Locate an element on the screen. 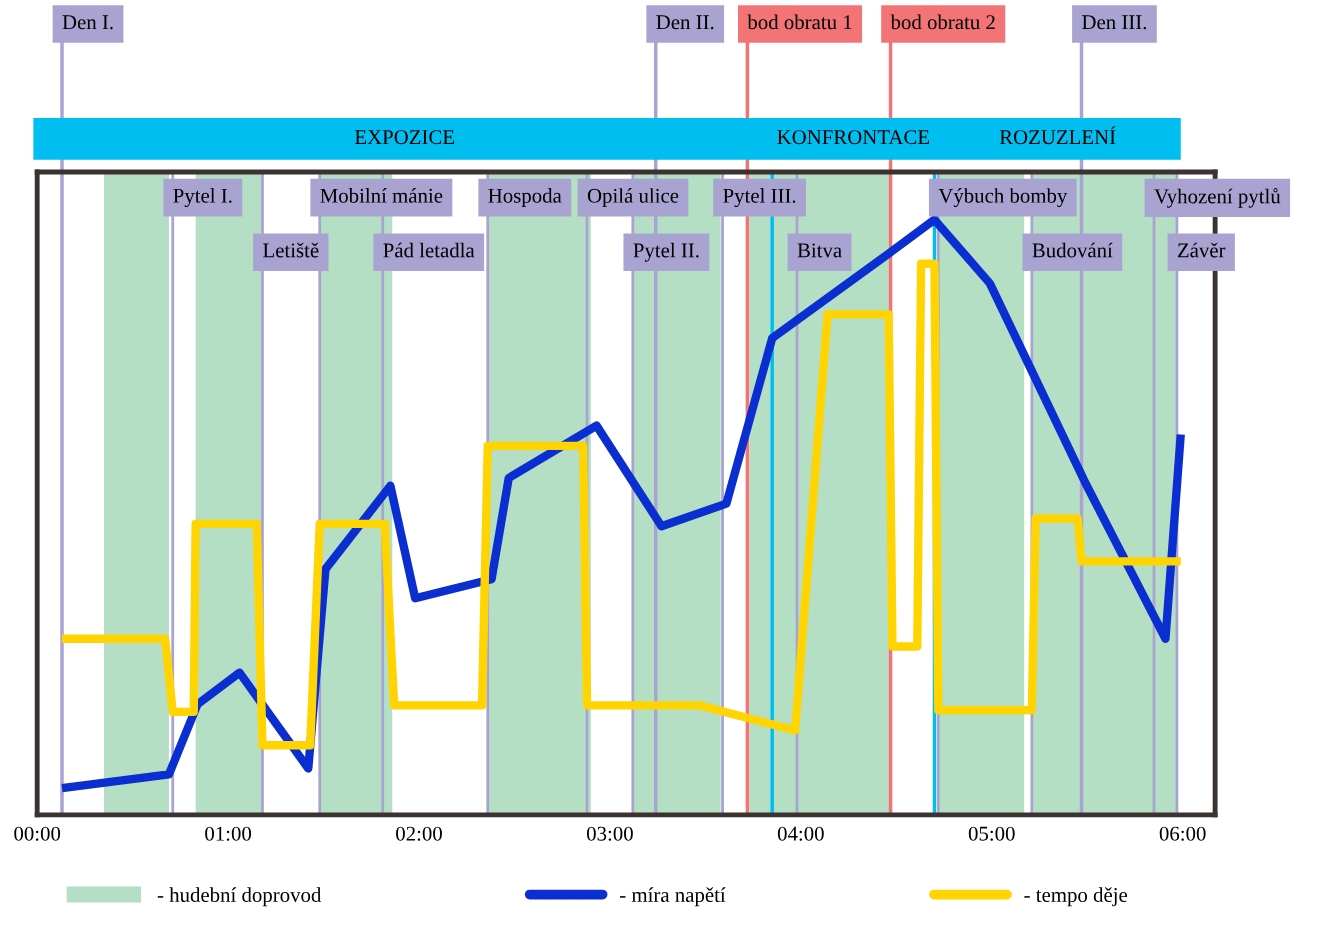 Image resolution: width=1328 pixels, height=925 pixels. ref-line-label: Hospoda is located at coordinates (525, 198).